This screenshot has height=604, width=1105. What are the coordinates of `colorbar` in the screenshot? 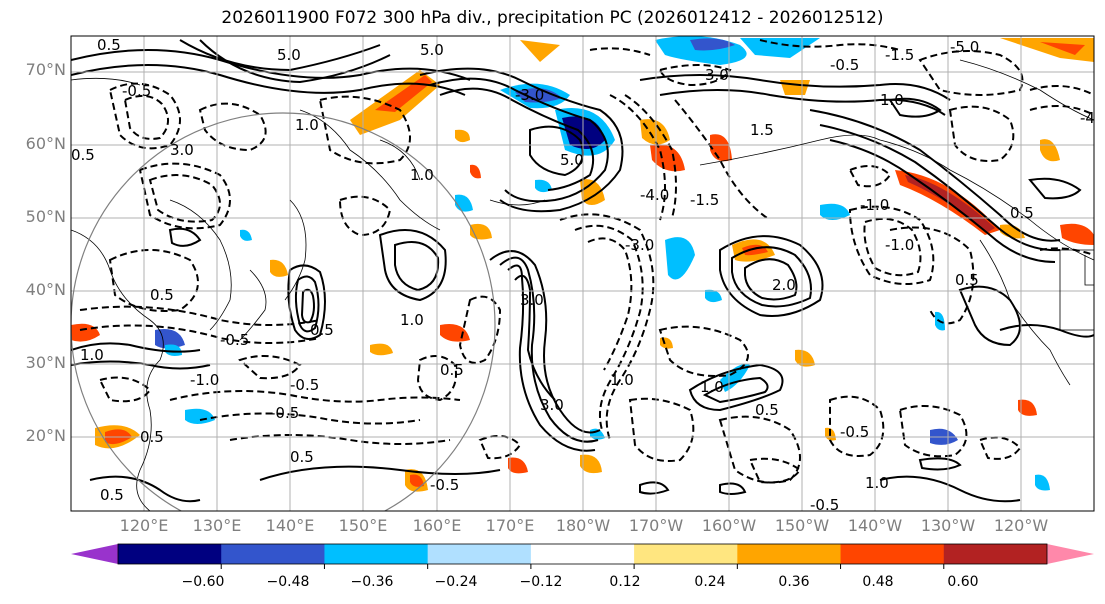 It's located at (582, 556).